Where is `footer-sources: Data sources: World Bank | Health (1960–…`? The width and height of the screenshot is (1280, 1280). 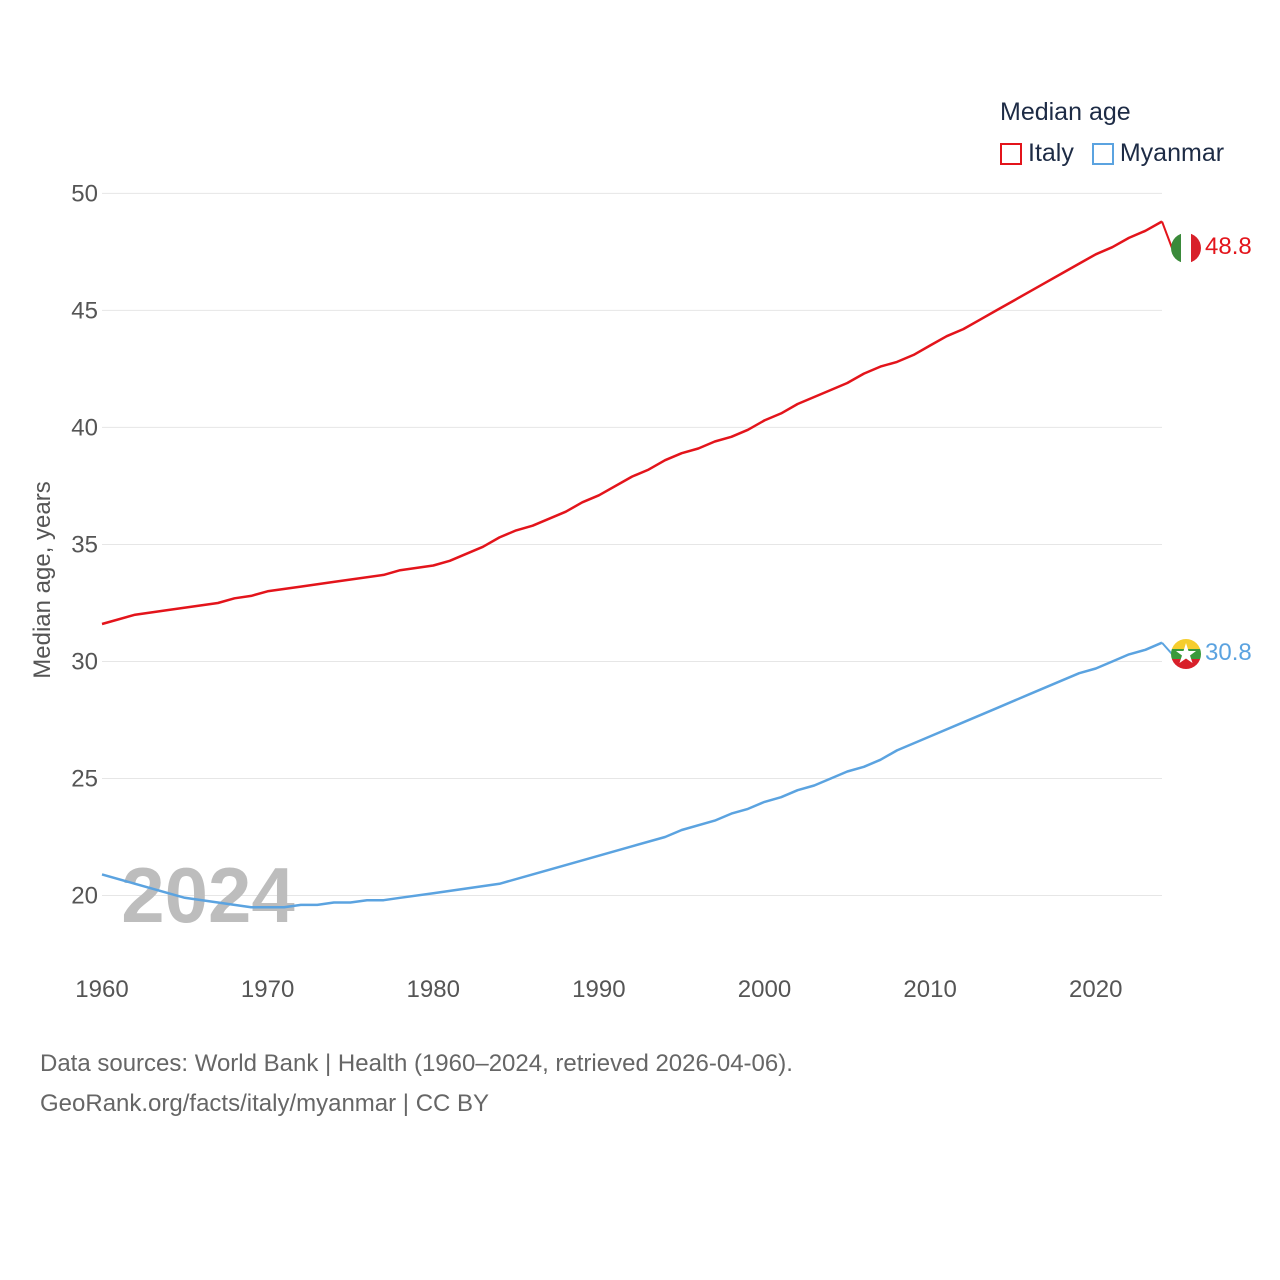
footer-sources: Data sources: World Bank | Health (1960–… is located at coordinates (416, 1063).